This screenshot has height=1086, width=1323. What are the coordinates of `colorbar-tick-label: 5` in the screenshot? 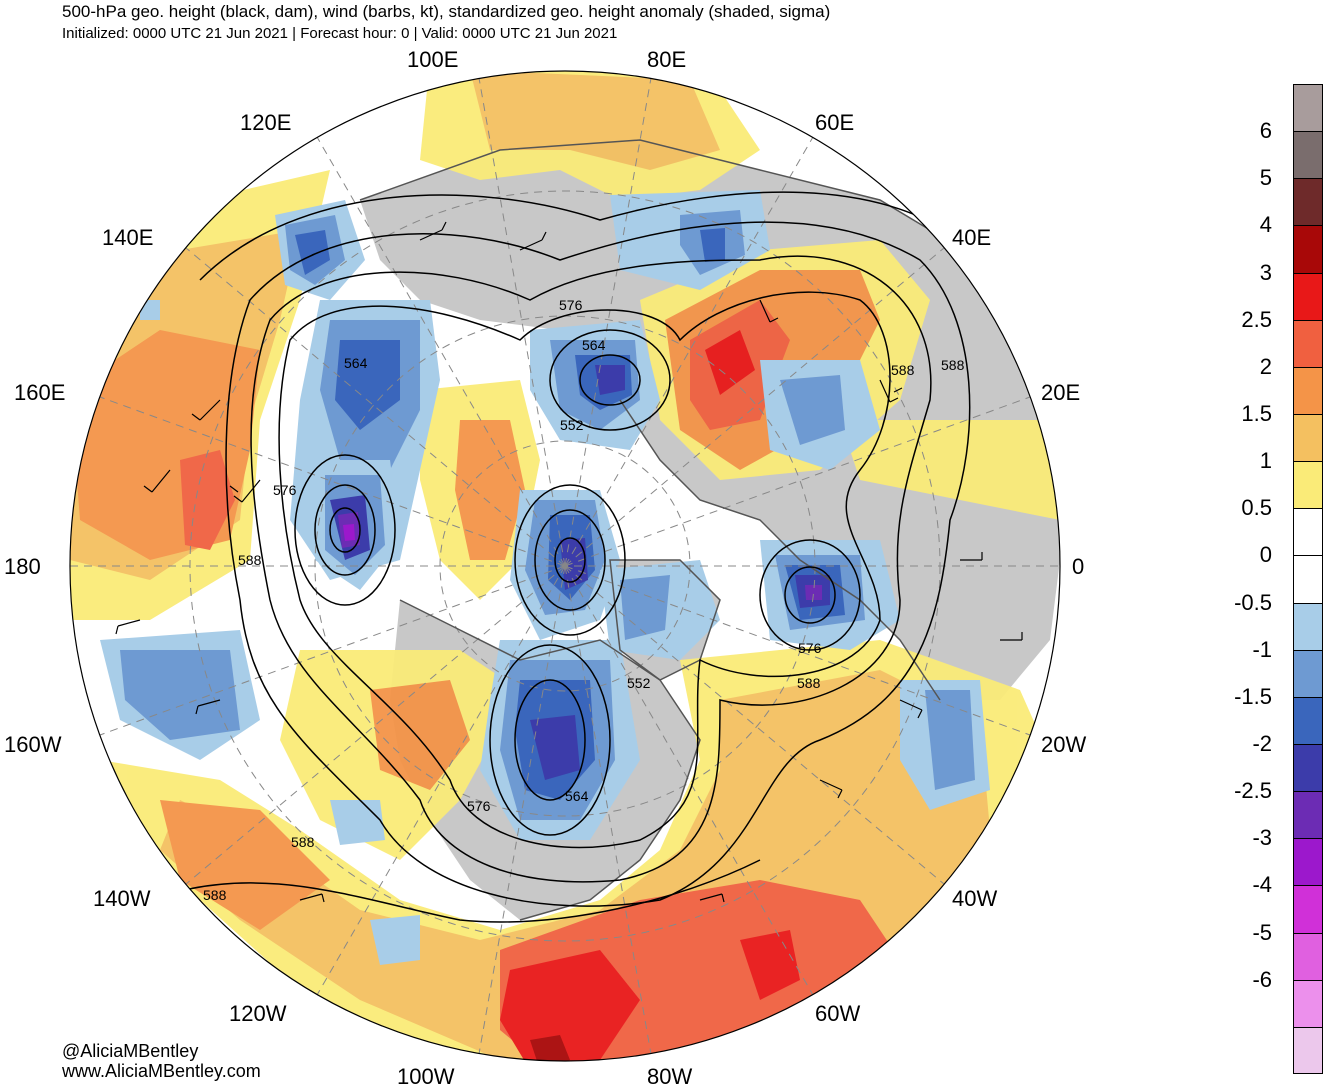 It's located at (1265, 178).